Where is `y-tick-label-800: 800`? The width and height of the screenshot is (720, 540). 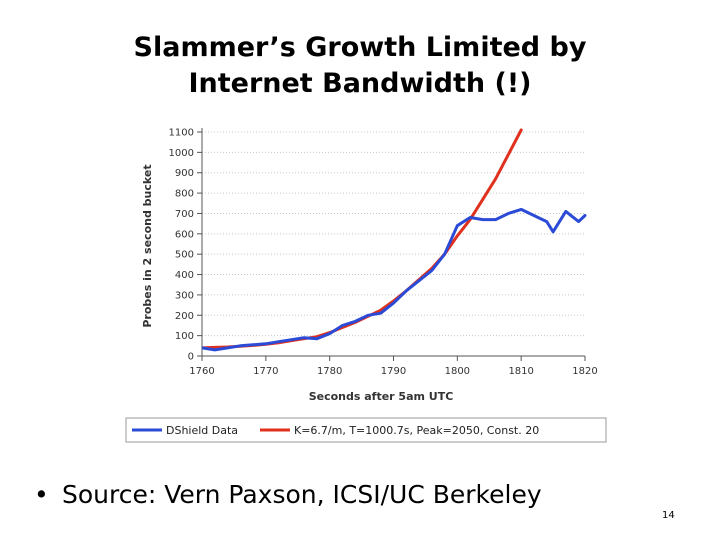
y-tick-label-800: 800 is located at coordinates (184, 194).